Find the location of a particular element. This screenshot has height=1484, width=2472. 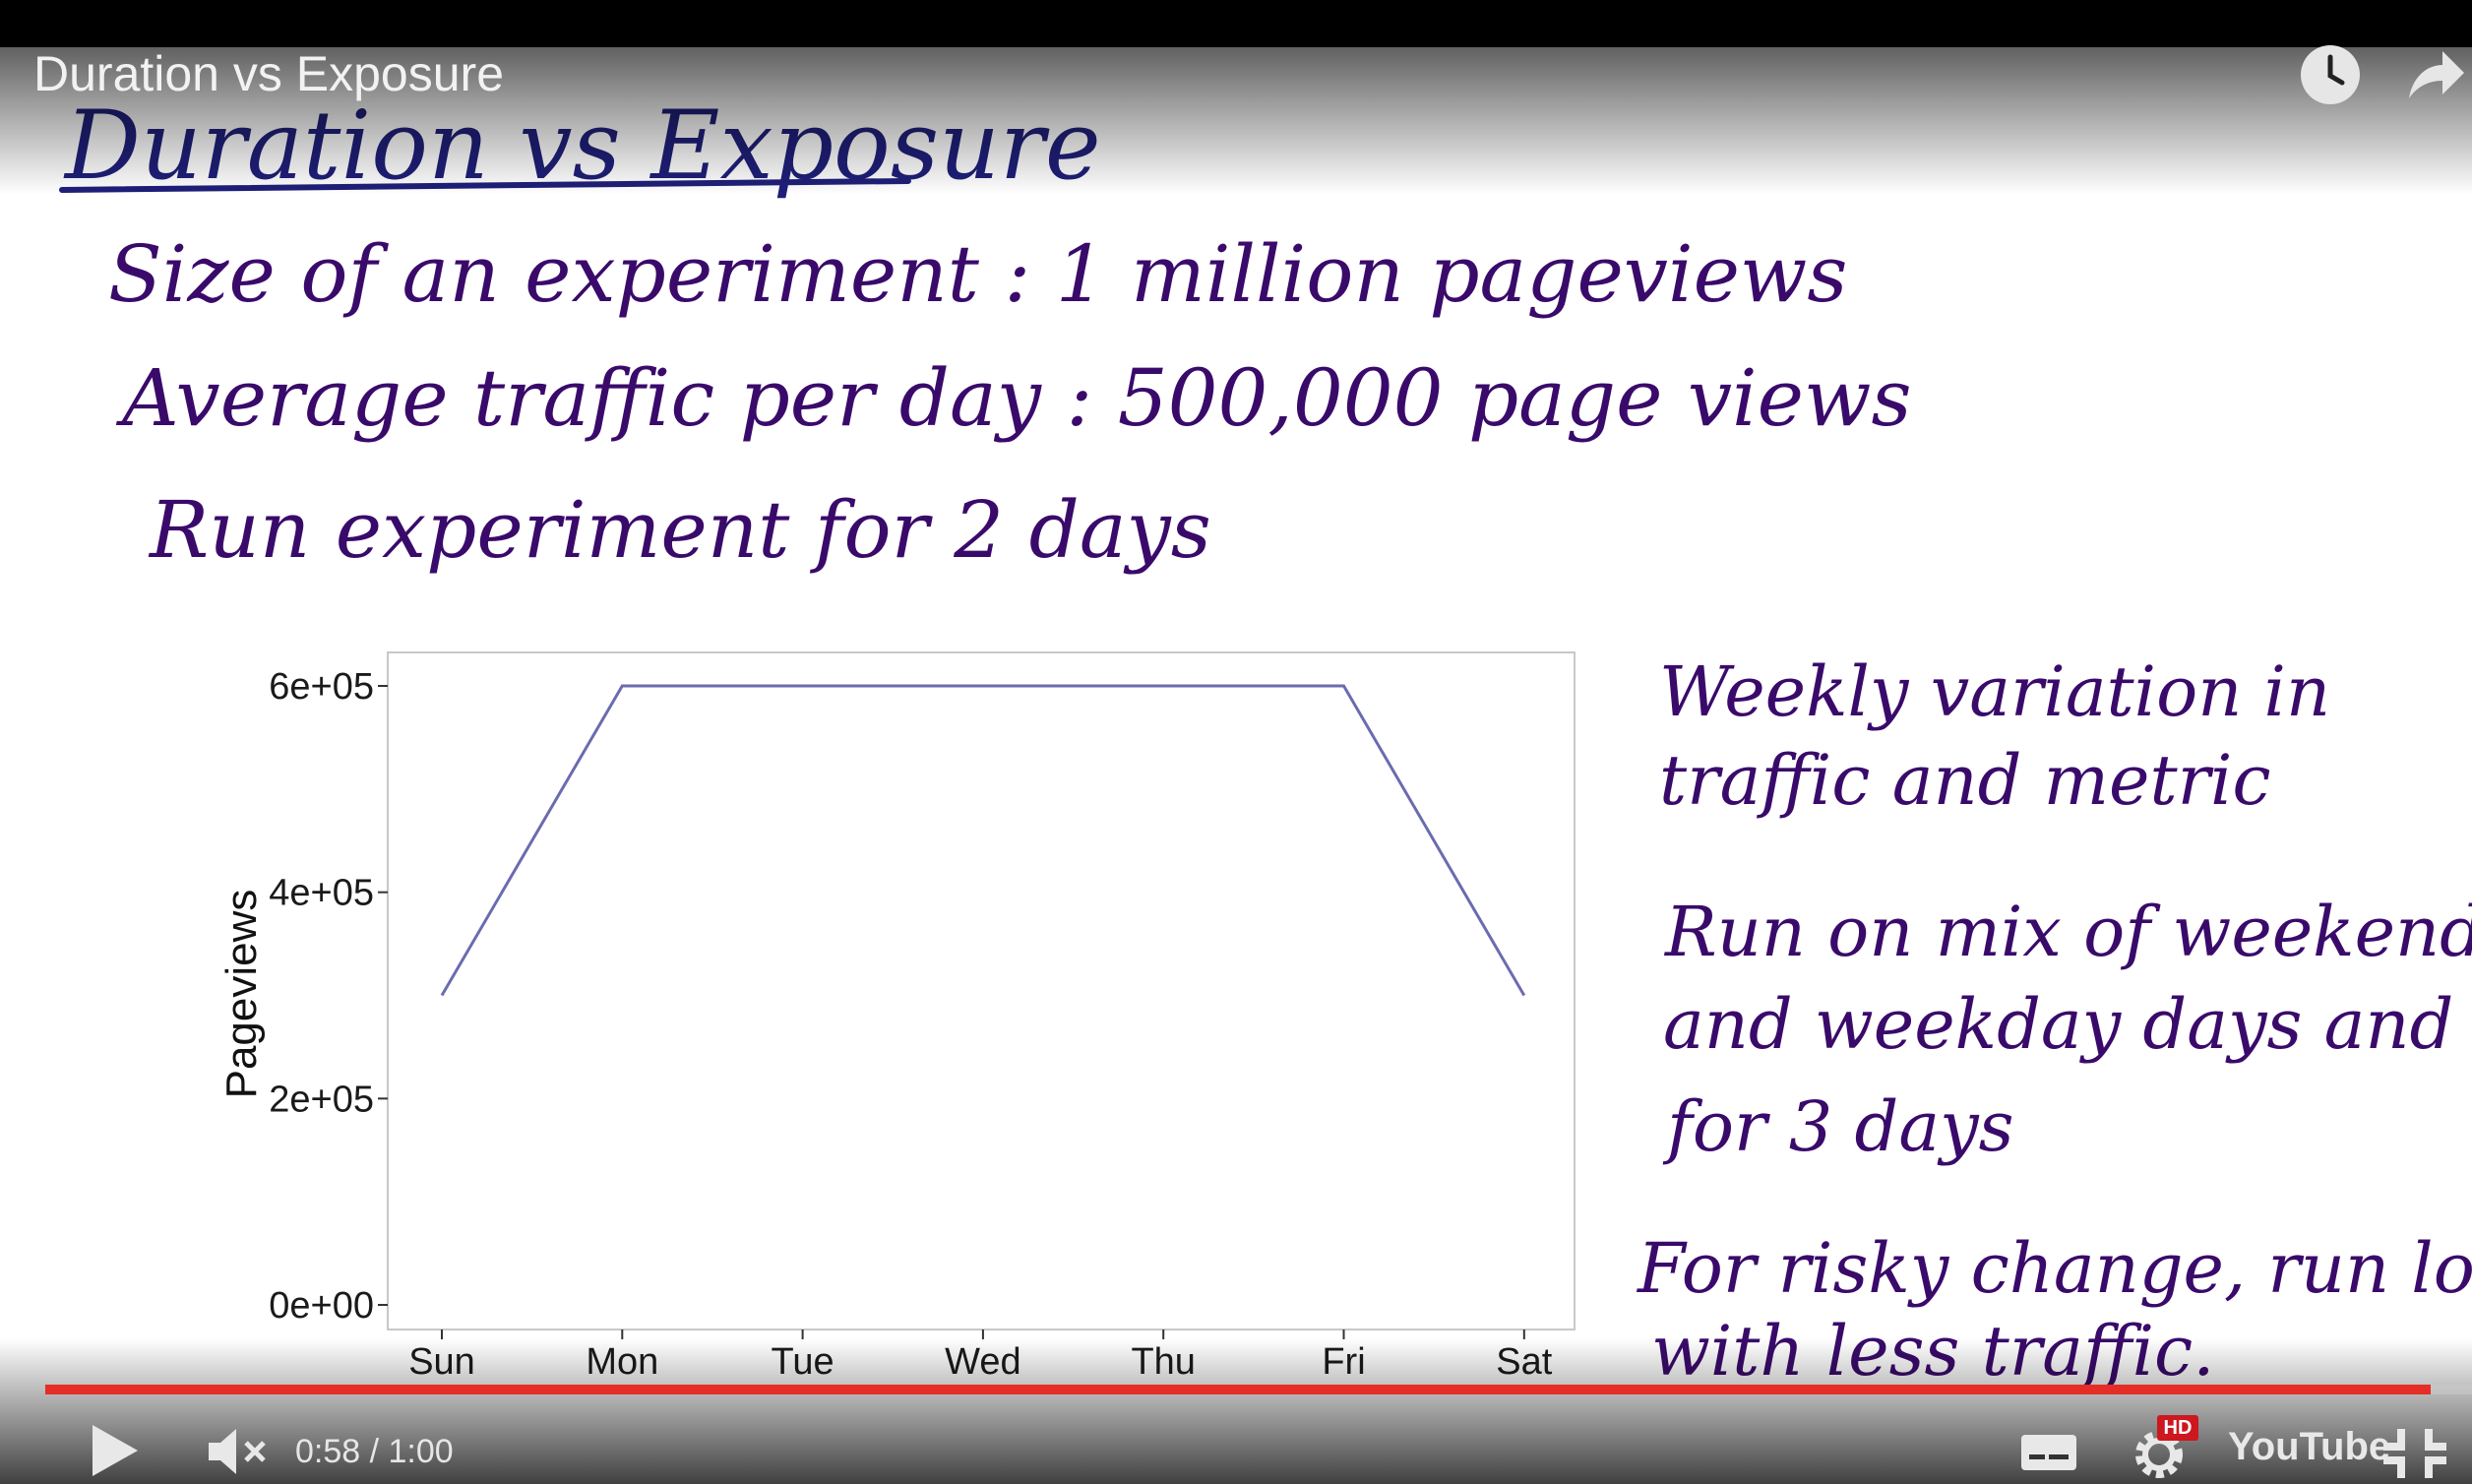

y-axis: 0e+00 2e+05 4e+05 6e+05 is located at coordinates (328, 997).